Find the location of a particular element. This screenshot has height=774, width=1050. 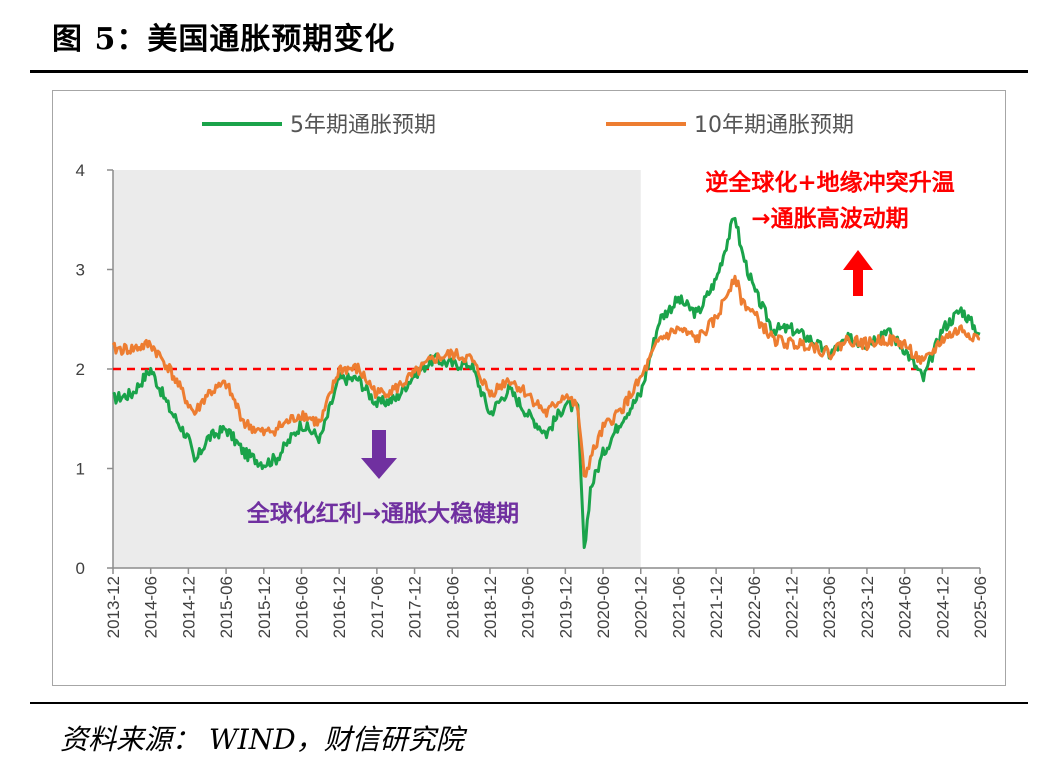

x-tick-label: 2014-06 is located at coordinates (151, 607).